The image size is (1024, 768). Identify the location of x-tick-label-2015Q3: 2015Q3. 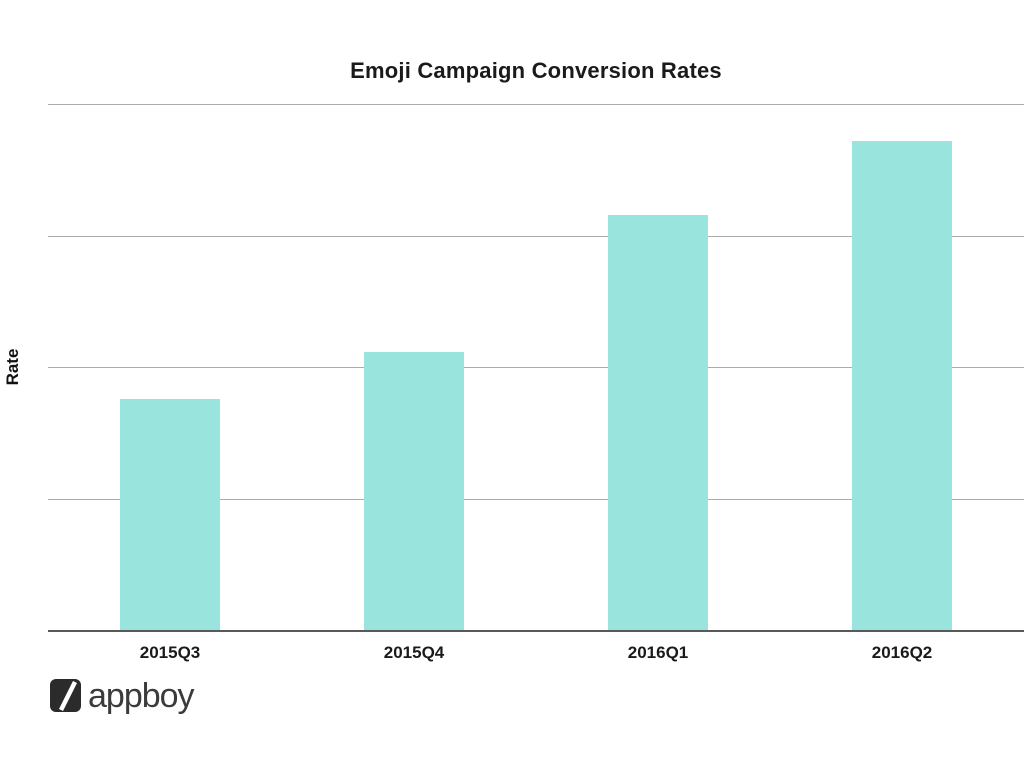
(170, 652).